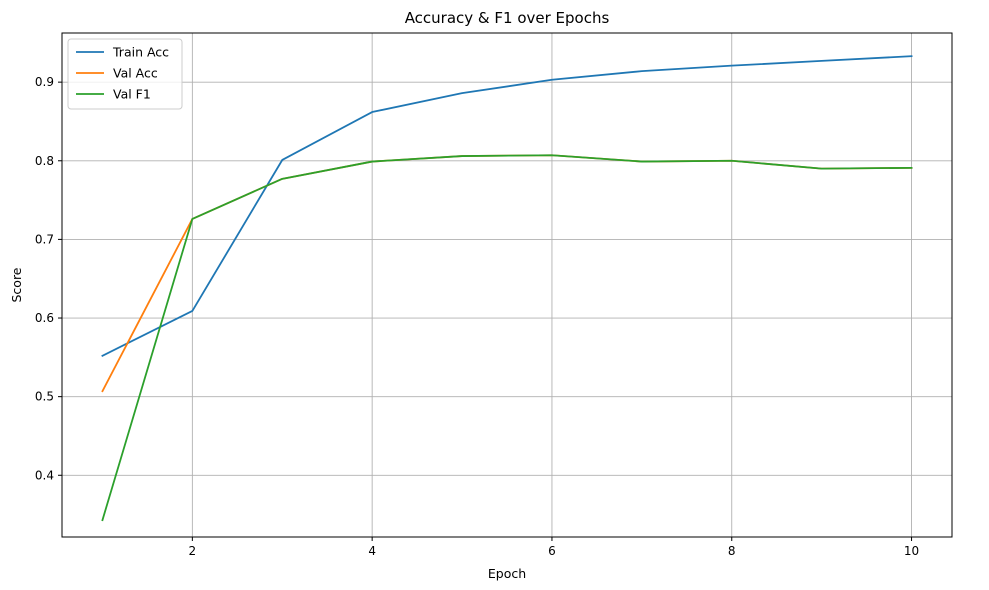  I want to click on x-tick-label: 2, so click(193, 551).